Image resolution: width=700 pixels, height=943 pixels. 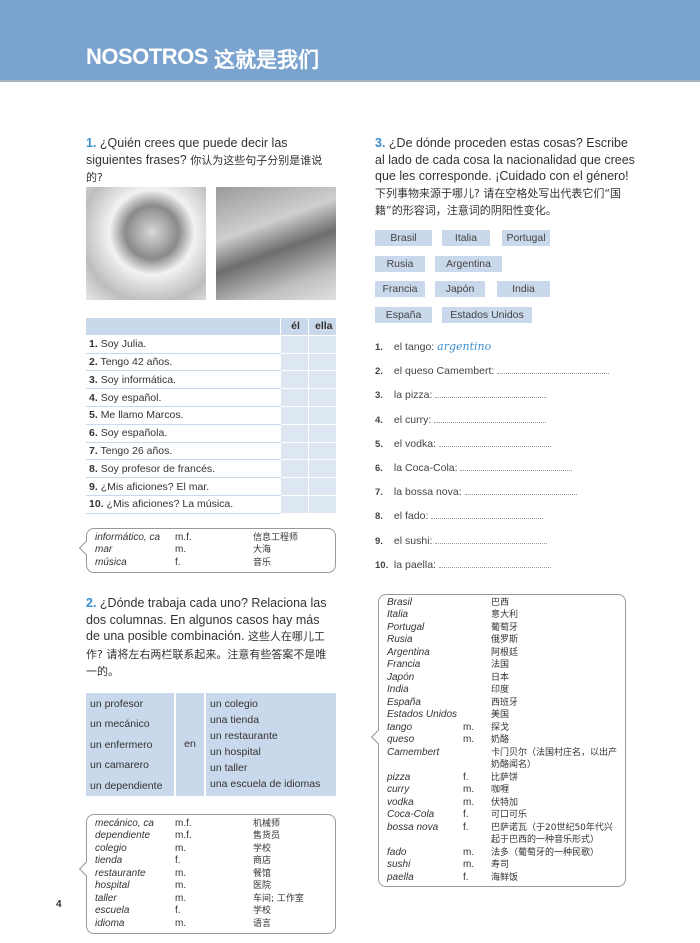 I want to click on vocab-row: 起于巴西的一种音乐形式）, so click(x=502, y=840).